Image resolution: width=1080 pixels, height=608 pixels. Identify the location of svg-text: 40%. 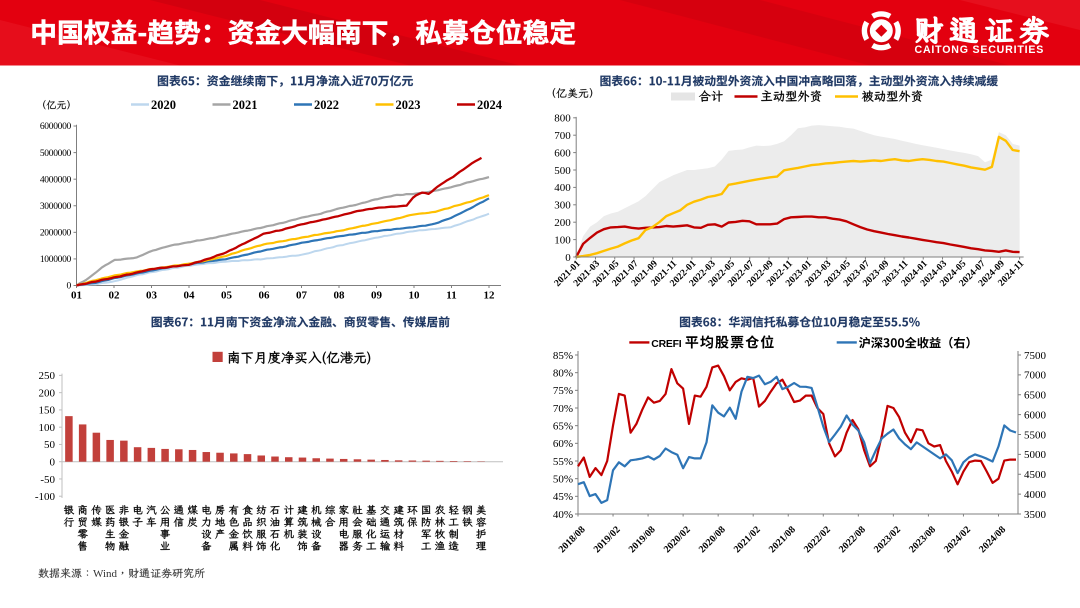
(563, 515).